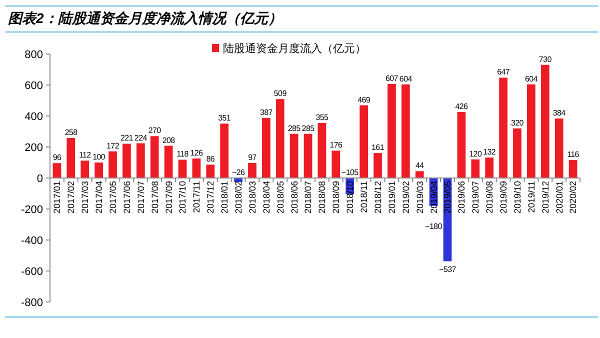  What do you see at coordinates (517, 197) in the screenshot?
I see `x-tick-label: 2019/10` at bounding box center [517, 197].